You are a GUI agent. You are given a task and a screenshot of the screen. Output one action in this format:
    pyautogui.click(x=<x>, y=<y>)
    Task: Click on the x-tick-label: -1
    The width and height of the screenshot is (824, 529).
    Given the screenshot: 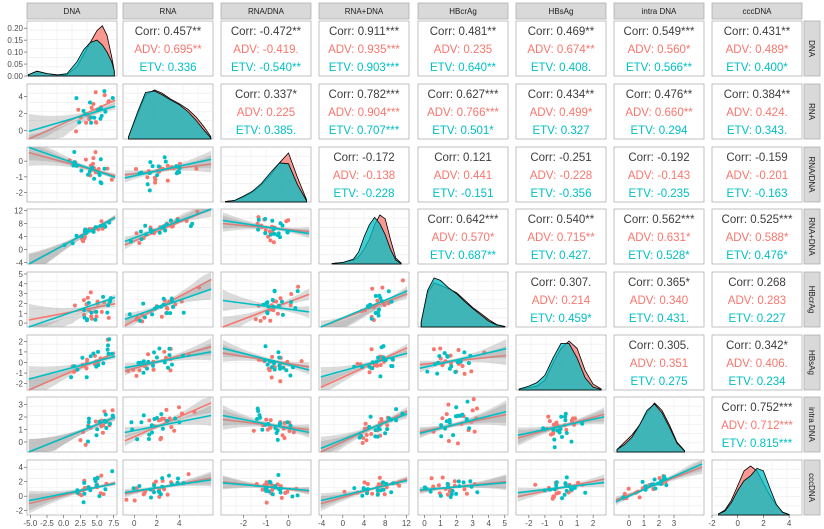 What is the action you would take?
    pyautogui.click(x=266, y=523)
    